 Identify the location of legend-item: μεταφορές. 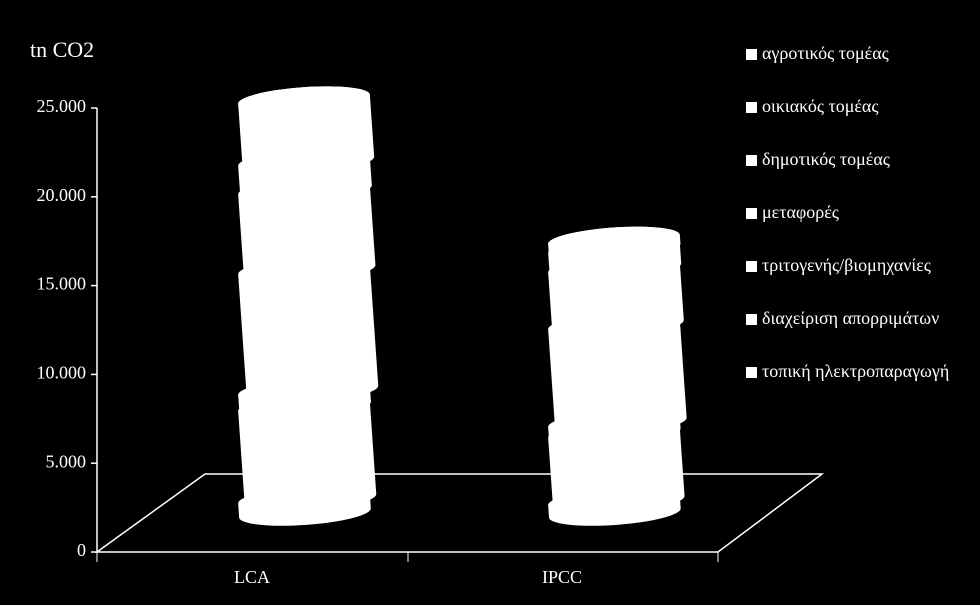
(860, 229).